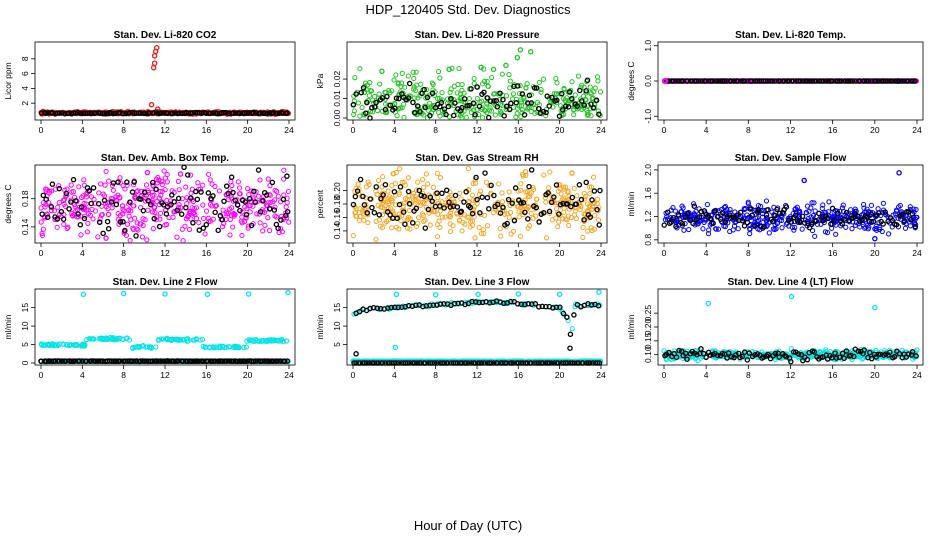  What do you see at coordinates (664, 130) in the screenshot?
I see `x-tick-label: 0` at bounding box center [664, 130].